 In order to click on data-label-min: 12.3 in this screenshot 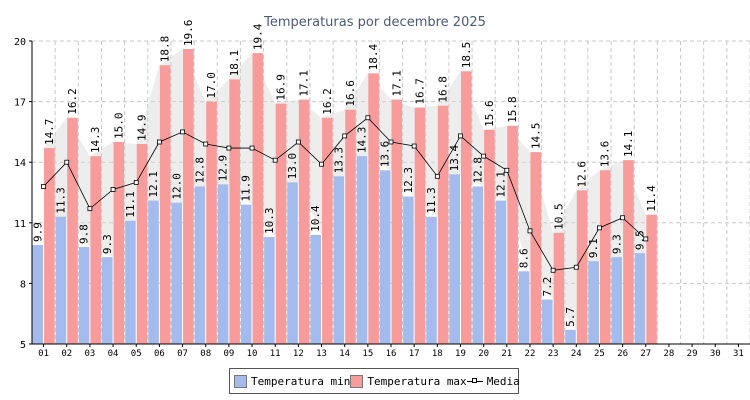, I will do `click(408, 180)`.